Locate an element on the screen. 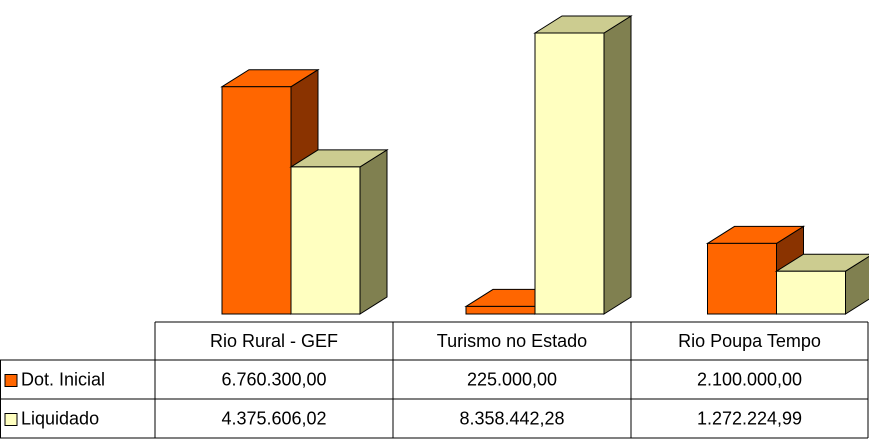  value-label: 225.000,00 is located at coordinates (512, 379).